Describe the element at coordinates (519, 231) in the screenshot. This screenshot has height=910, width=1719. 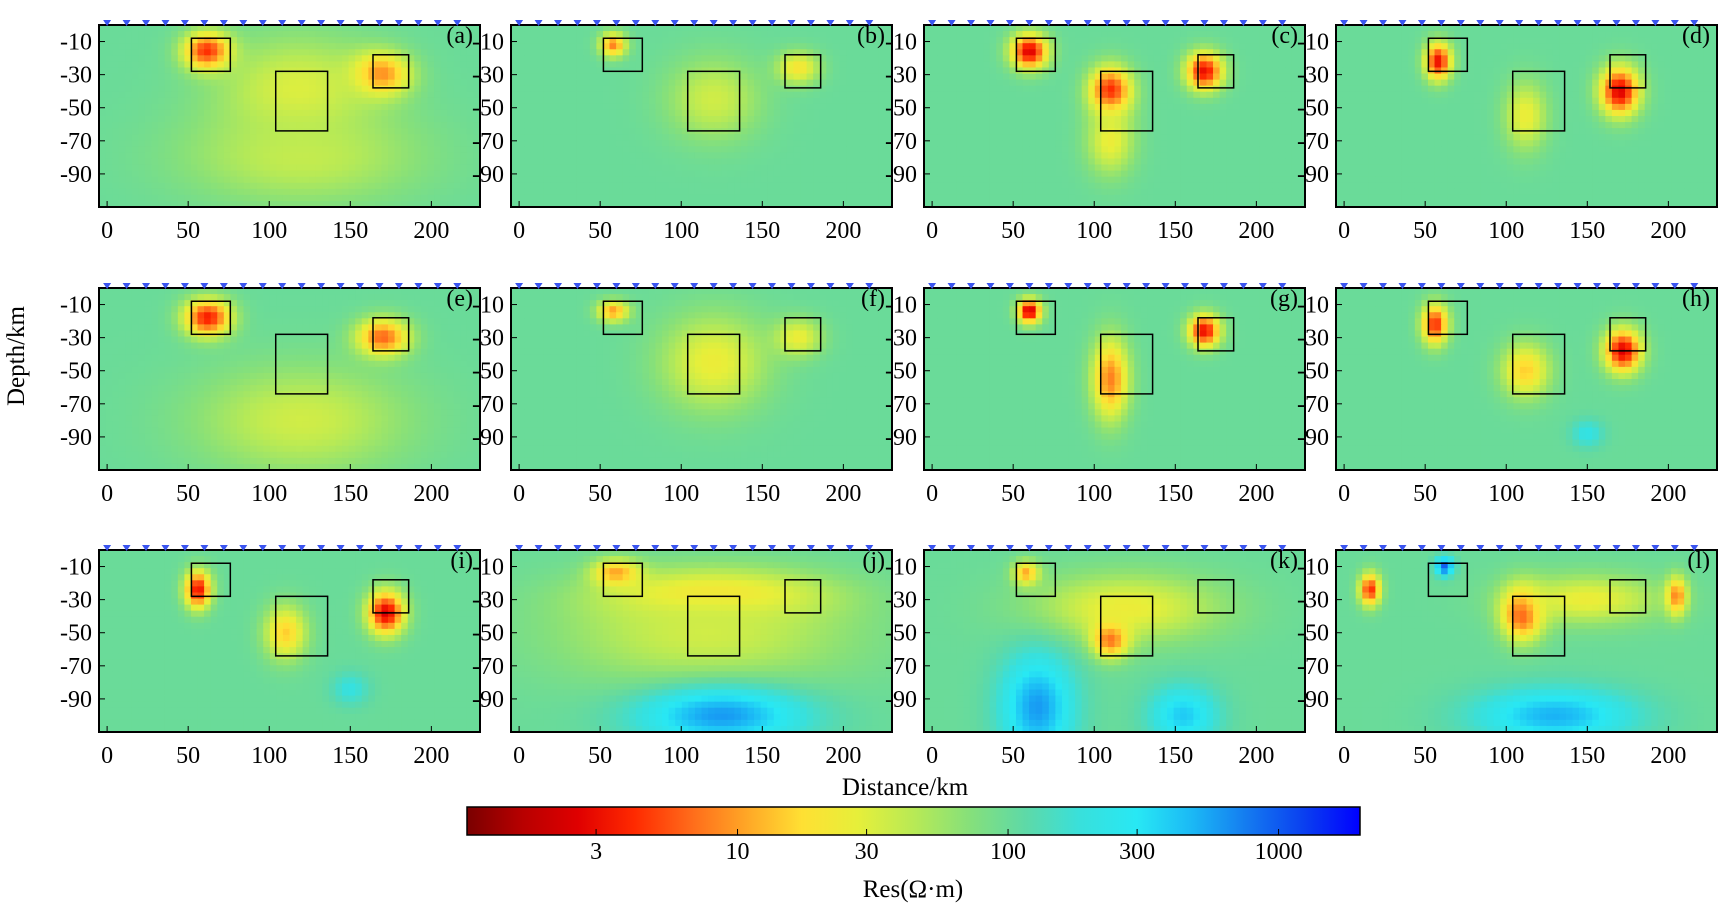
I see `x-tick-label: 0` at that location.